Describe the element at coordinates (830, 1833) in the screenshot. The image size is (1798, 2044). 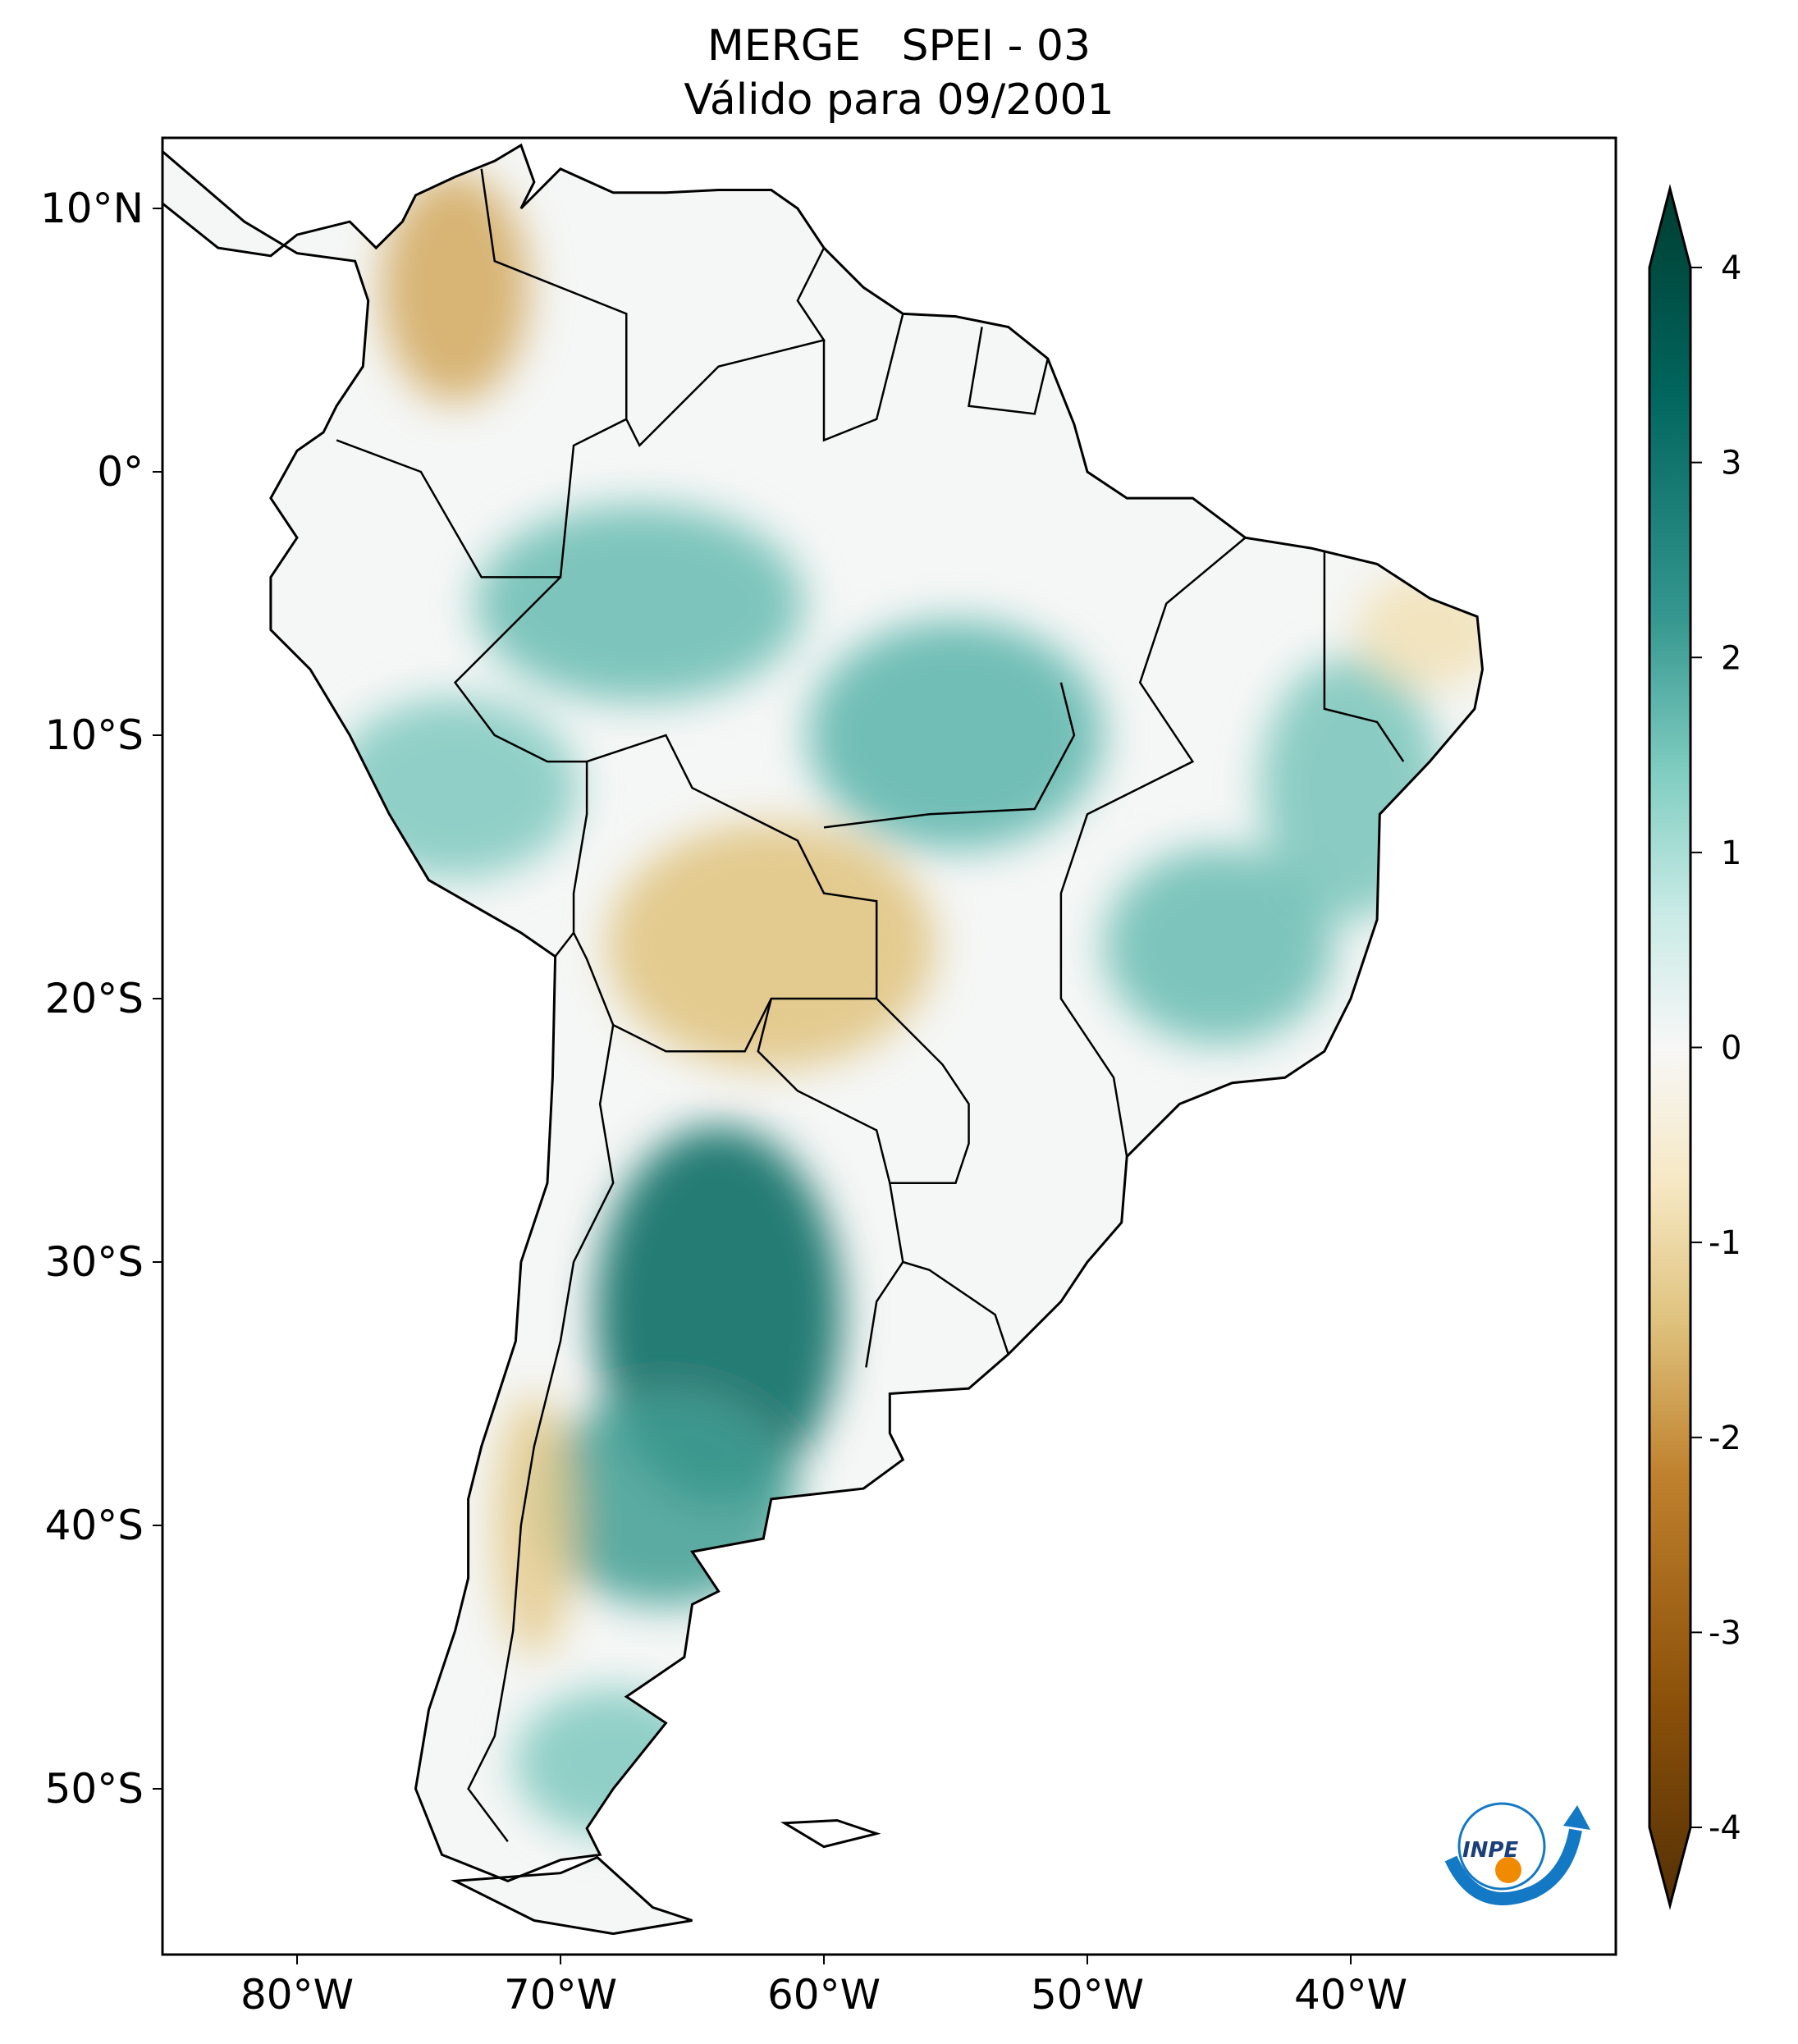
I see `falklands-outline` at that location.